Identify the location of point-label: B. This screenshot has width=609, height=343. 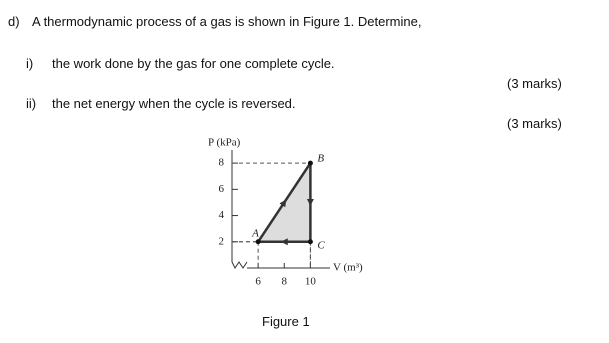
(320, 159).